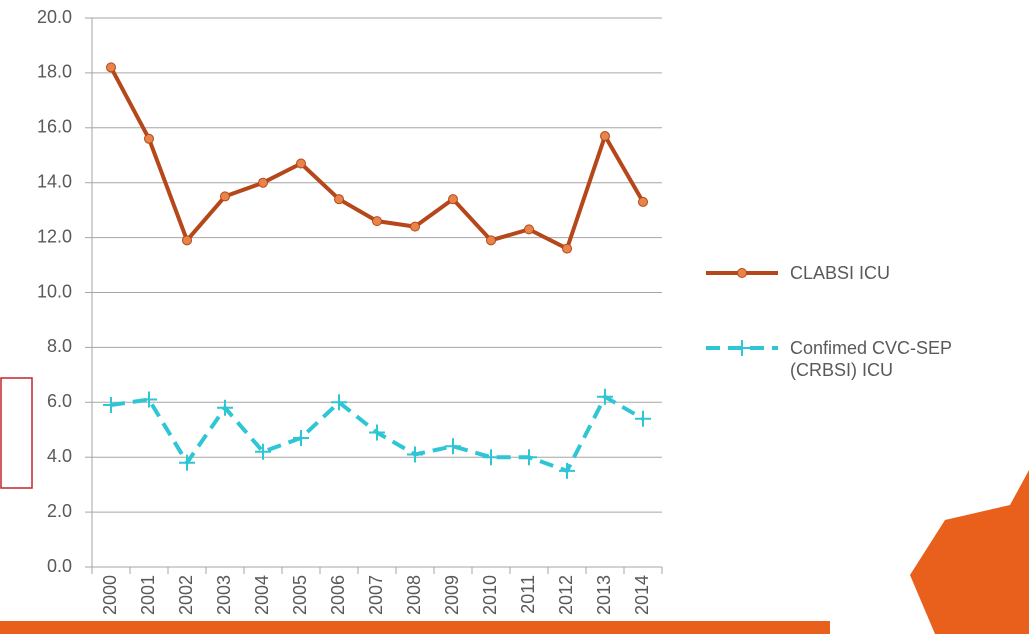 This screenshot has width=1029, height=634. What do you see at coordinates (452, 595) in the screenshot?
I see `x-tick-label: 2009` at bounding box center [452, 595].